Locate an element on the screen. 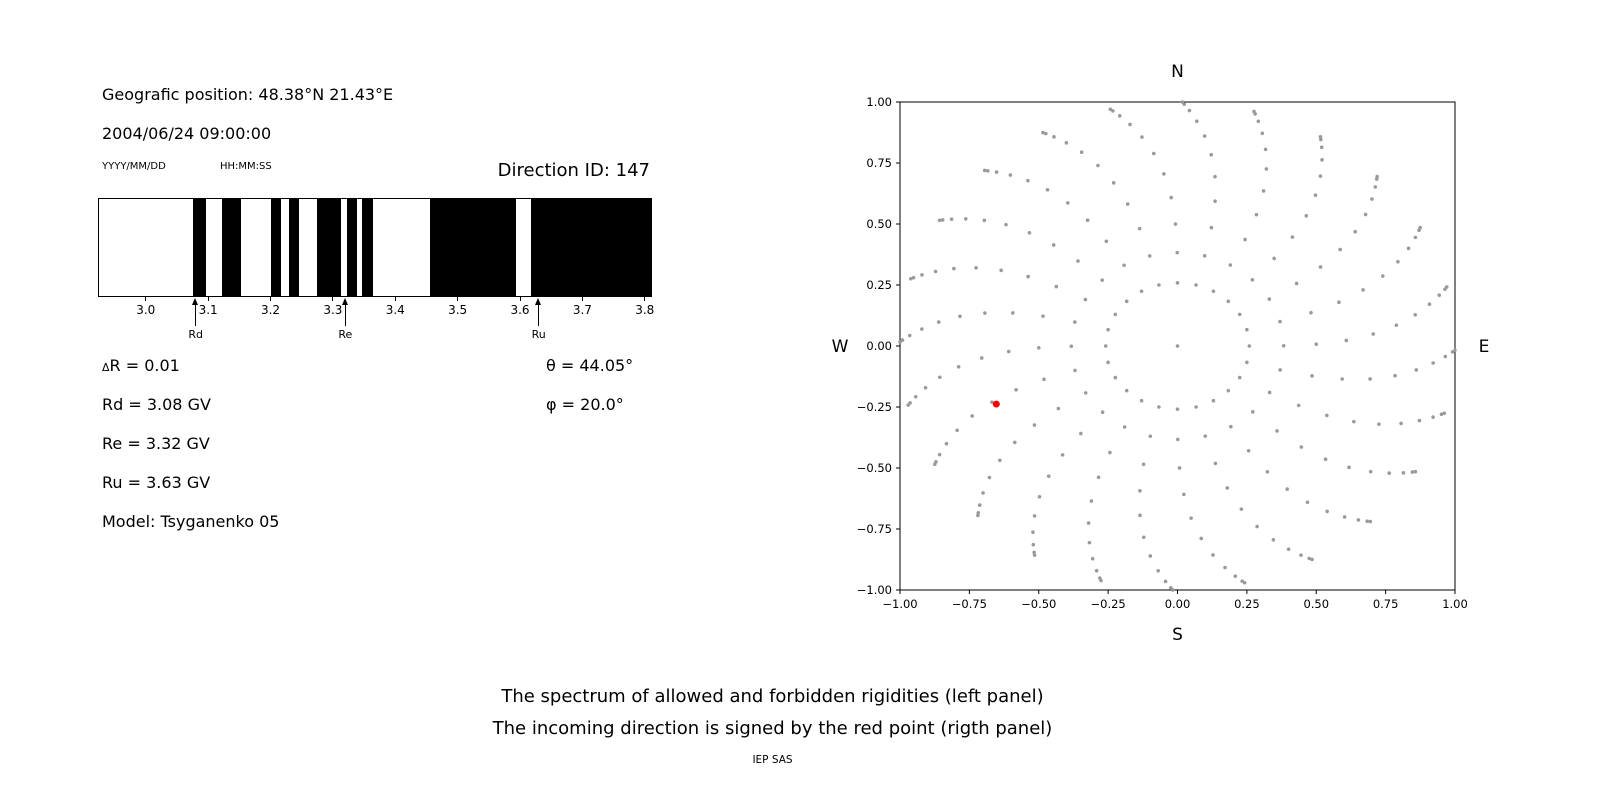 This screenshot has height=800, width=1600. rigidity-spectrum-axis: 3.0 3.1 3.2 3.3 3.4 3.5 3.6 3.7 3.8 Rd Re Ru is located at coordinates (376, 328).